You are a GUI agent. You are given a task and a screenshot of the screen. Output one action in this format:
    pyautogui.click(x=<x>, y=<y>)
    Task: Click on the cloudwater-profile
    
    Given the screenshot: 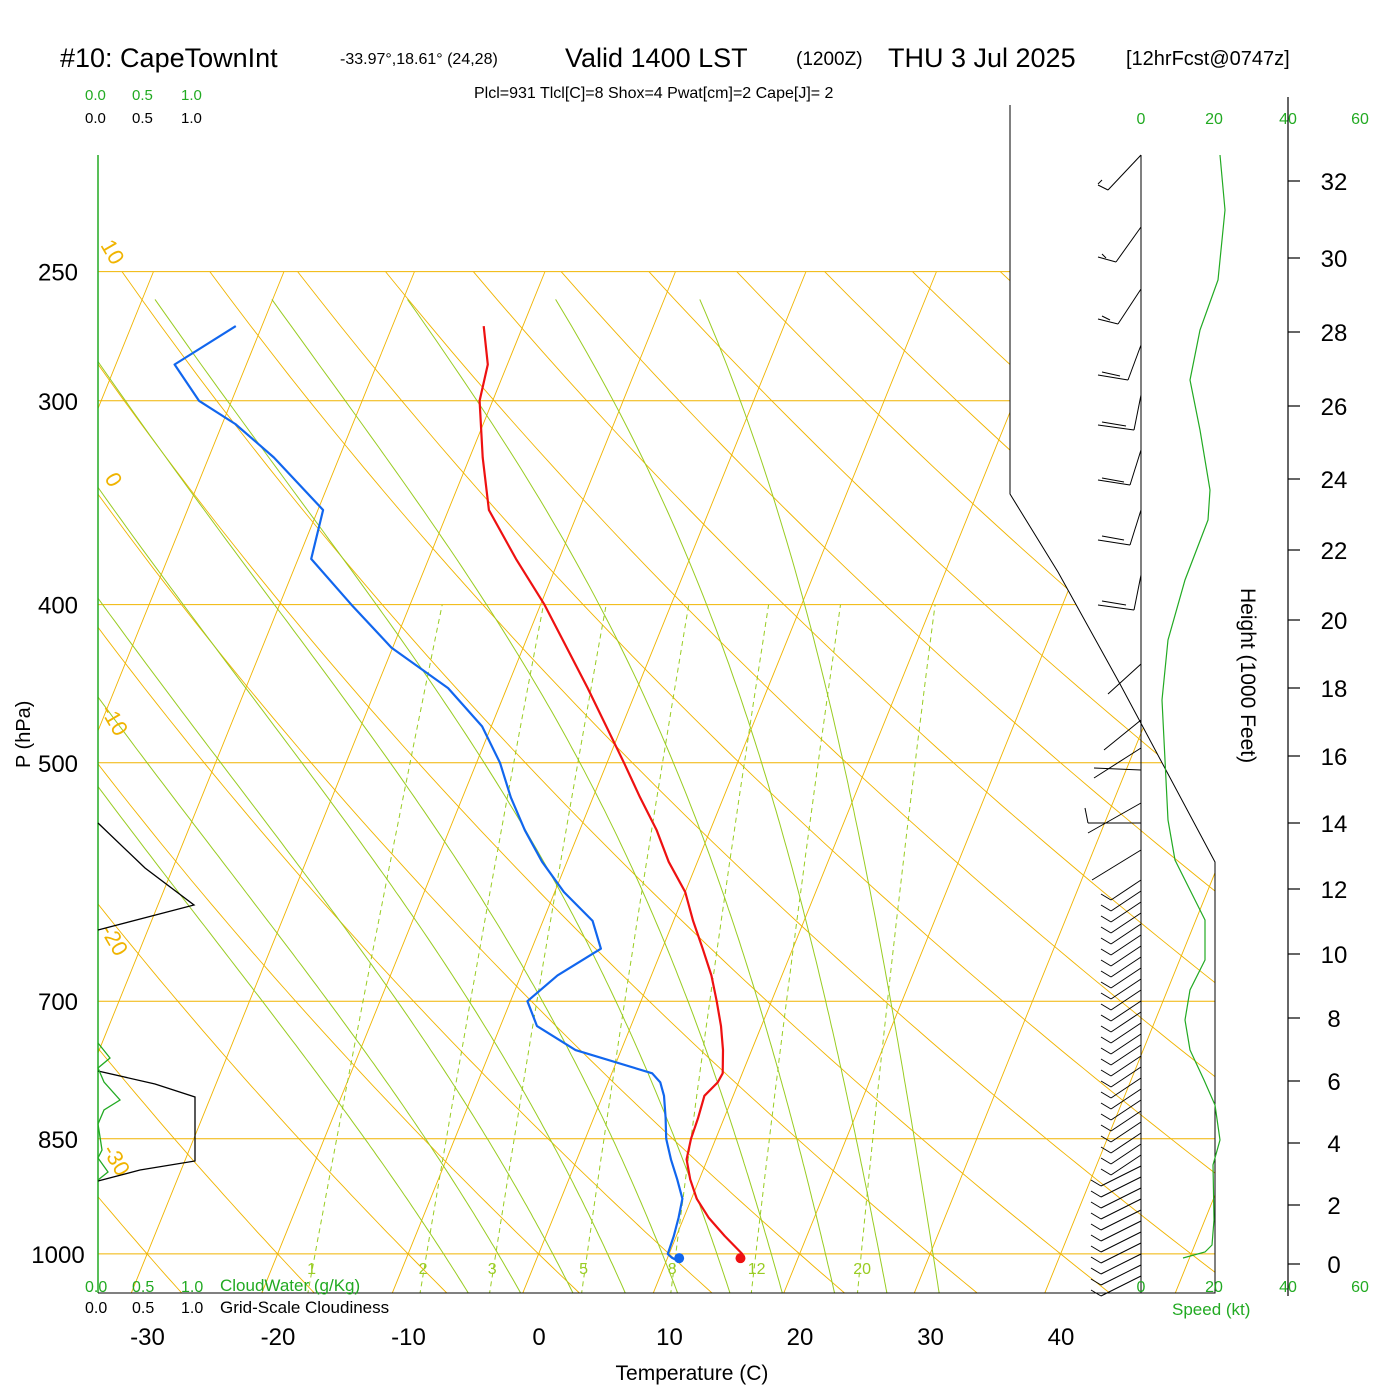 What is the action you would take?
    pyautogui.click(x=109, y=1111)
    